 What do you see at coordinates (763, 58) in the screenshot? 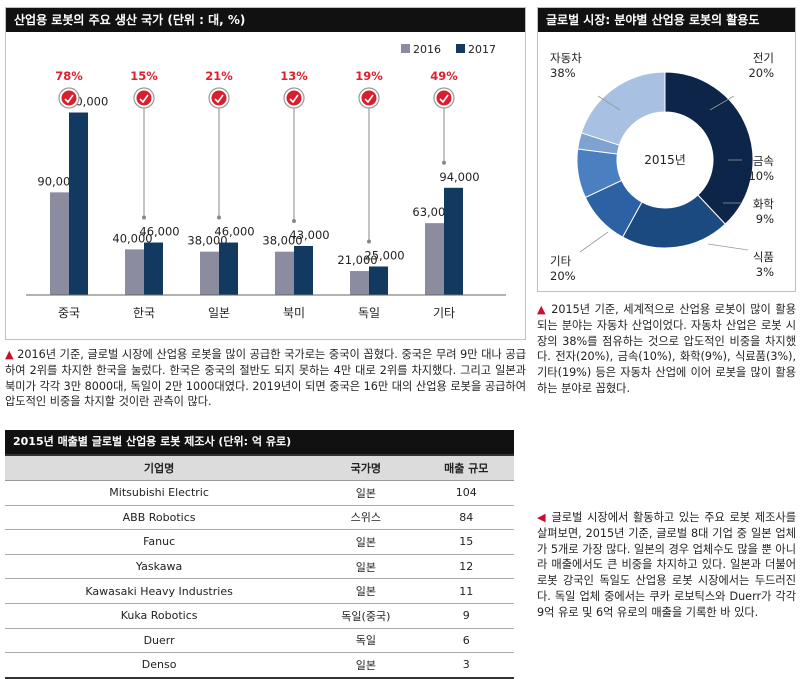
I see `donut-slice-name: 전기` at bounding box center [763, 58].